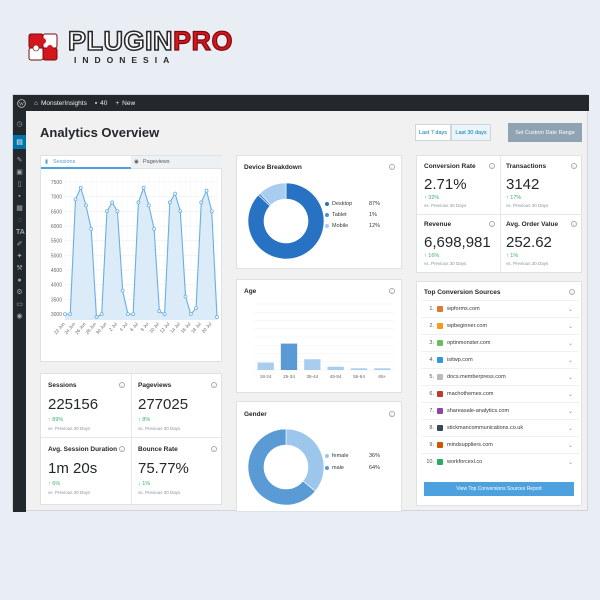 Image resolution: width=600 pixels, height=600 pixels. I want to click on view-conversion-sources-button: View Top Conversions Sources Report, so click(499, 489).